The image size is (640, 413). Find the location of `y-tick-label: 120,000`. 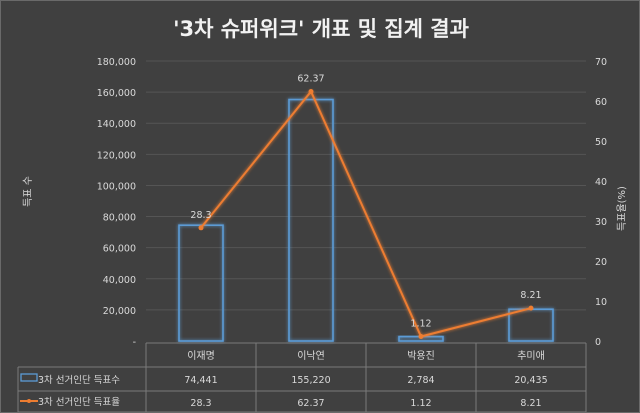

y-tick-label: 120,000 is located at coordinates (116, 155).